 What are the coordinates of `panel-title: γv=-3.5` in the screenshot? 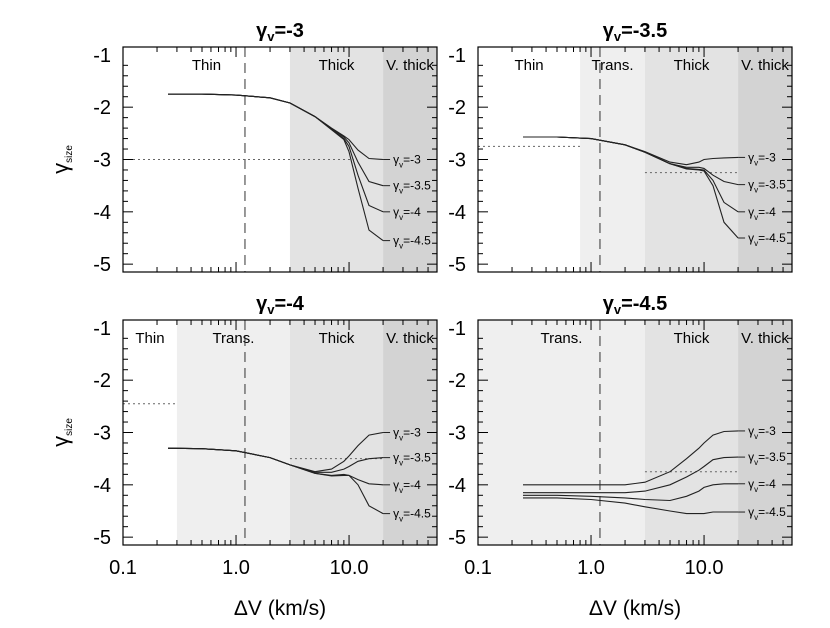 It's located at (635, 32).